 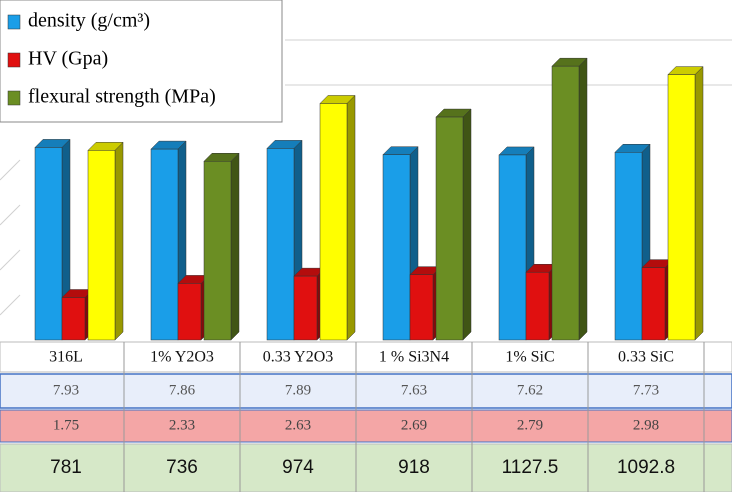 I want to click on category-label: 1% SiC, so click(x=529, y=357).